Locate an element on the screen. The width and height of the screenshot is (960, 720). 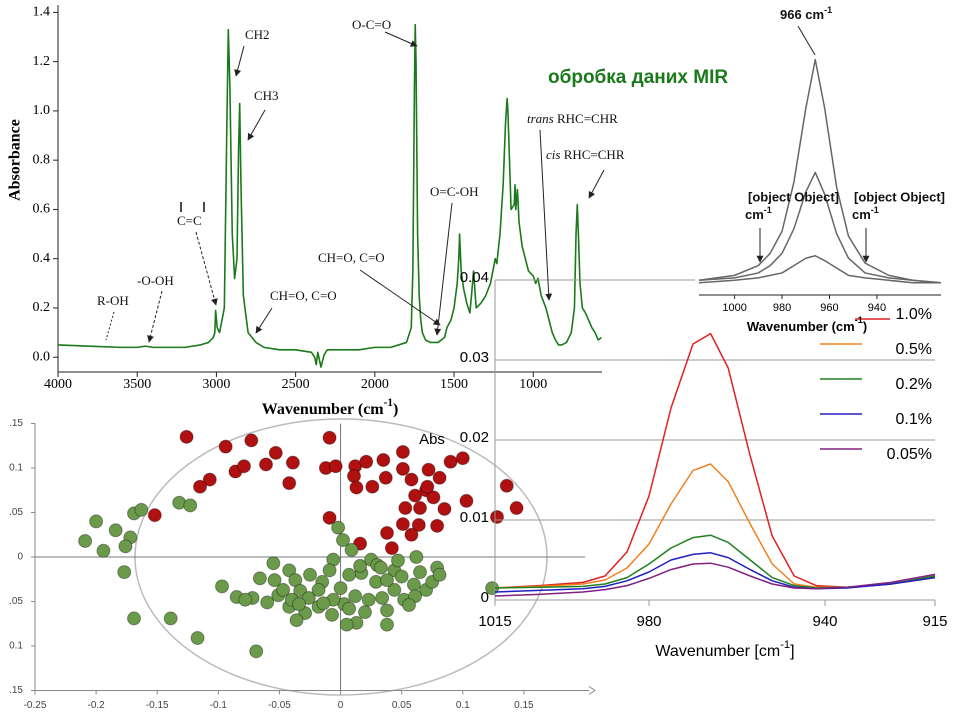
x-tick-label: -0.25 is located at coordinates (35, 705).